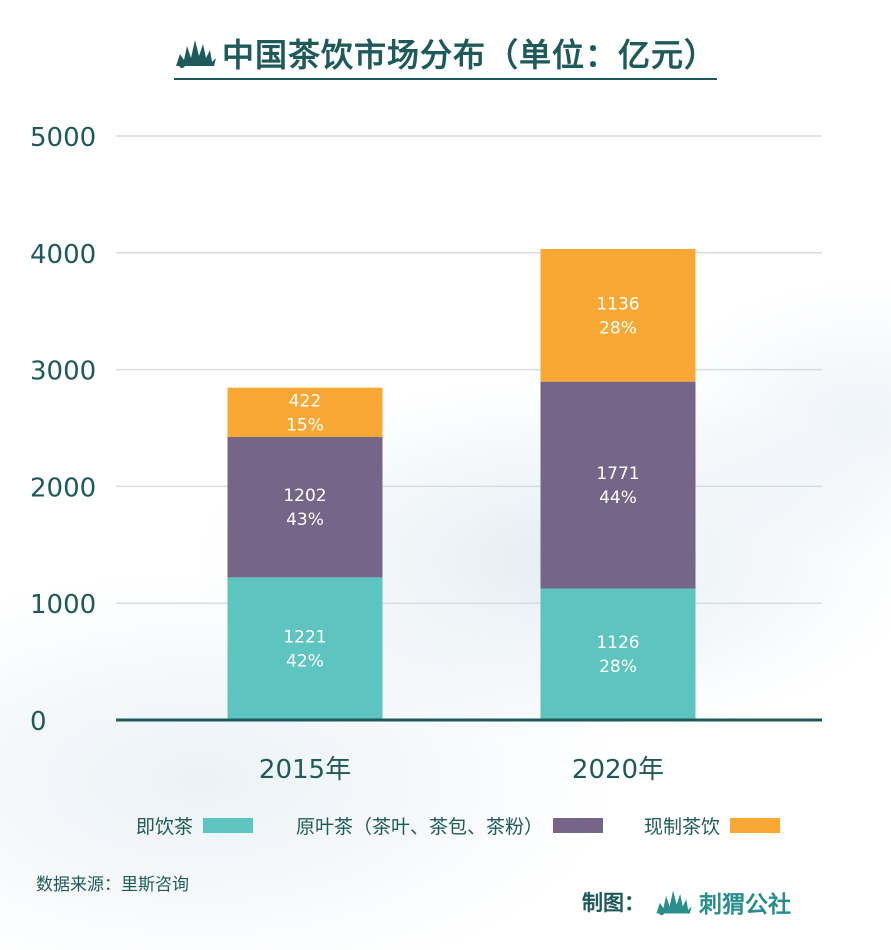  Describe the element at coordinates (228, 825) in the screenshot. I see `legend-swatch-ready-to-drink` at that location.